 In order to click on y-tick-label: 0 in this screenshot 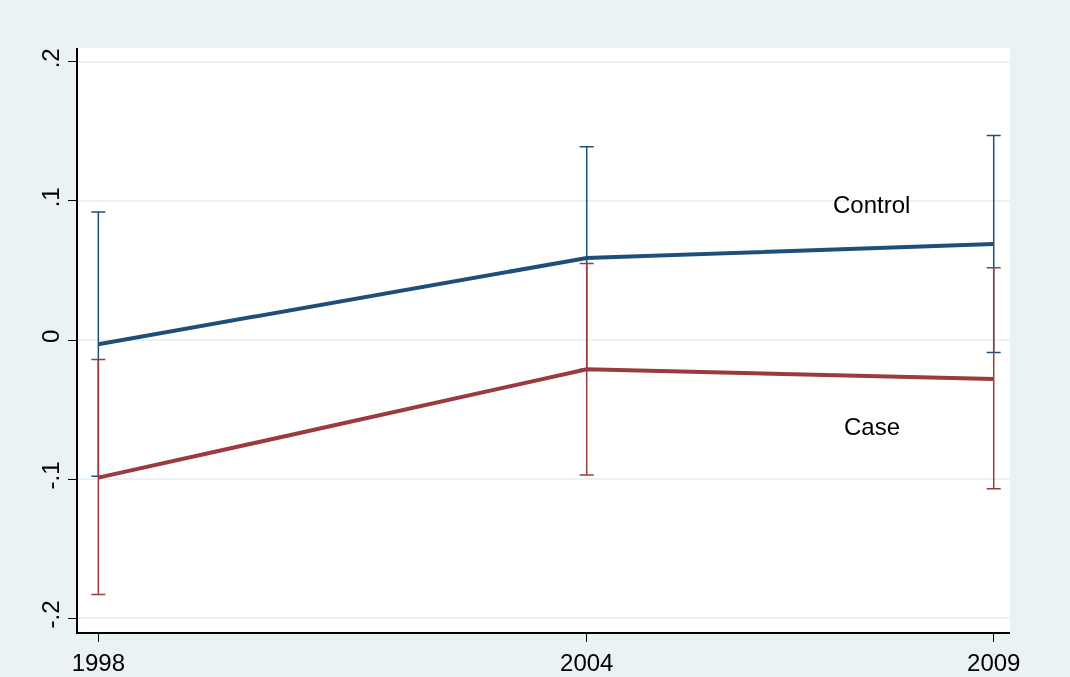, I will do `click(50, 336)`.